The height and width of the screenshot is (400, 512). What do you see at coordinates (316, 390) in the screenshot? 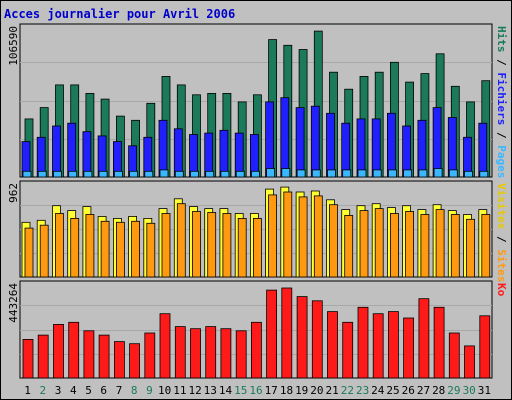
I see `day-label-20: 20` at bounding box center [316, 390].